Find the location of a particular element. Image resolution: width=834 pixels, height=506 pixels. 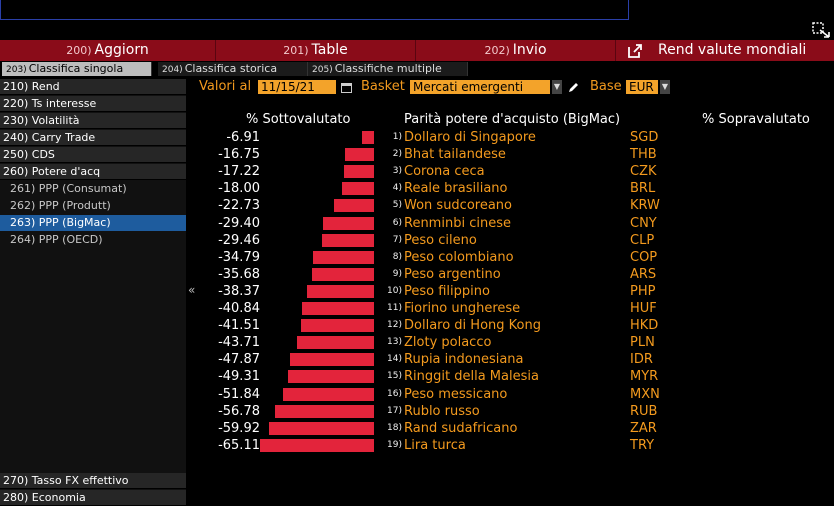

rank-number: 7) is located at coordinates (397, 239).